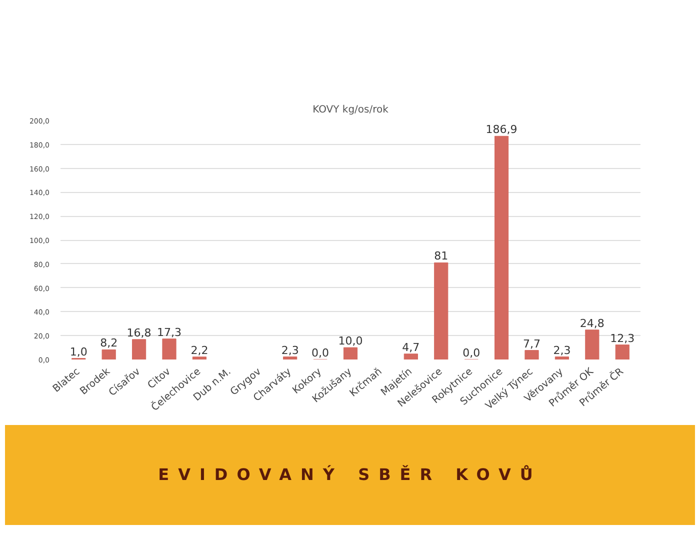 Image resolution: width=700 pixels, height=541 pixels. What do you see at coordinates (502, 129) in the screenshot?
I see `data-label: 186,9` at bounding box center [502, 129].